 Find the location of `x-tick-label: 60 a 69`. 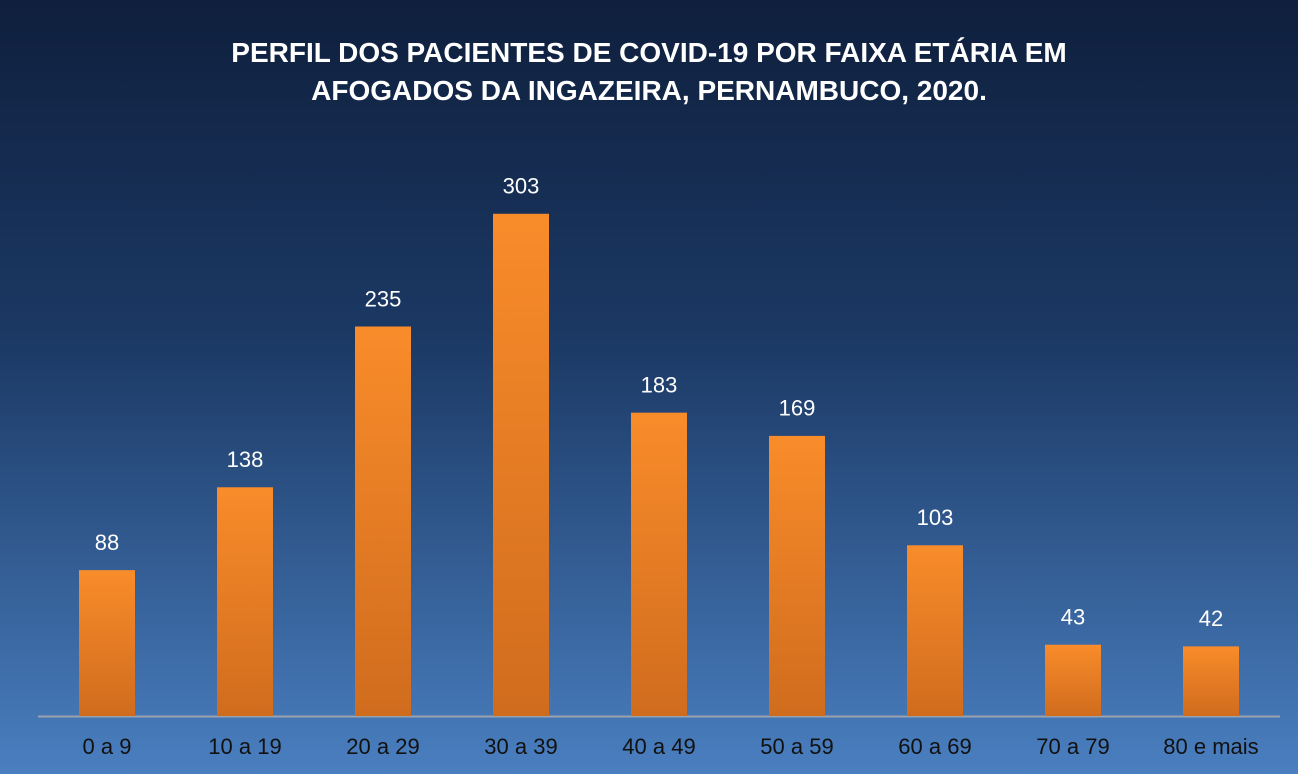

x-tick-label: 60 a 69 is located at coordinates (934, 746).